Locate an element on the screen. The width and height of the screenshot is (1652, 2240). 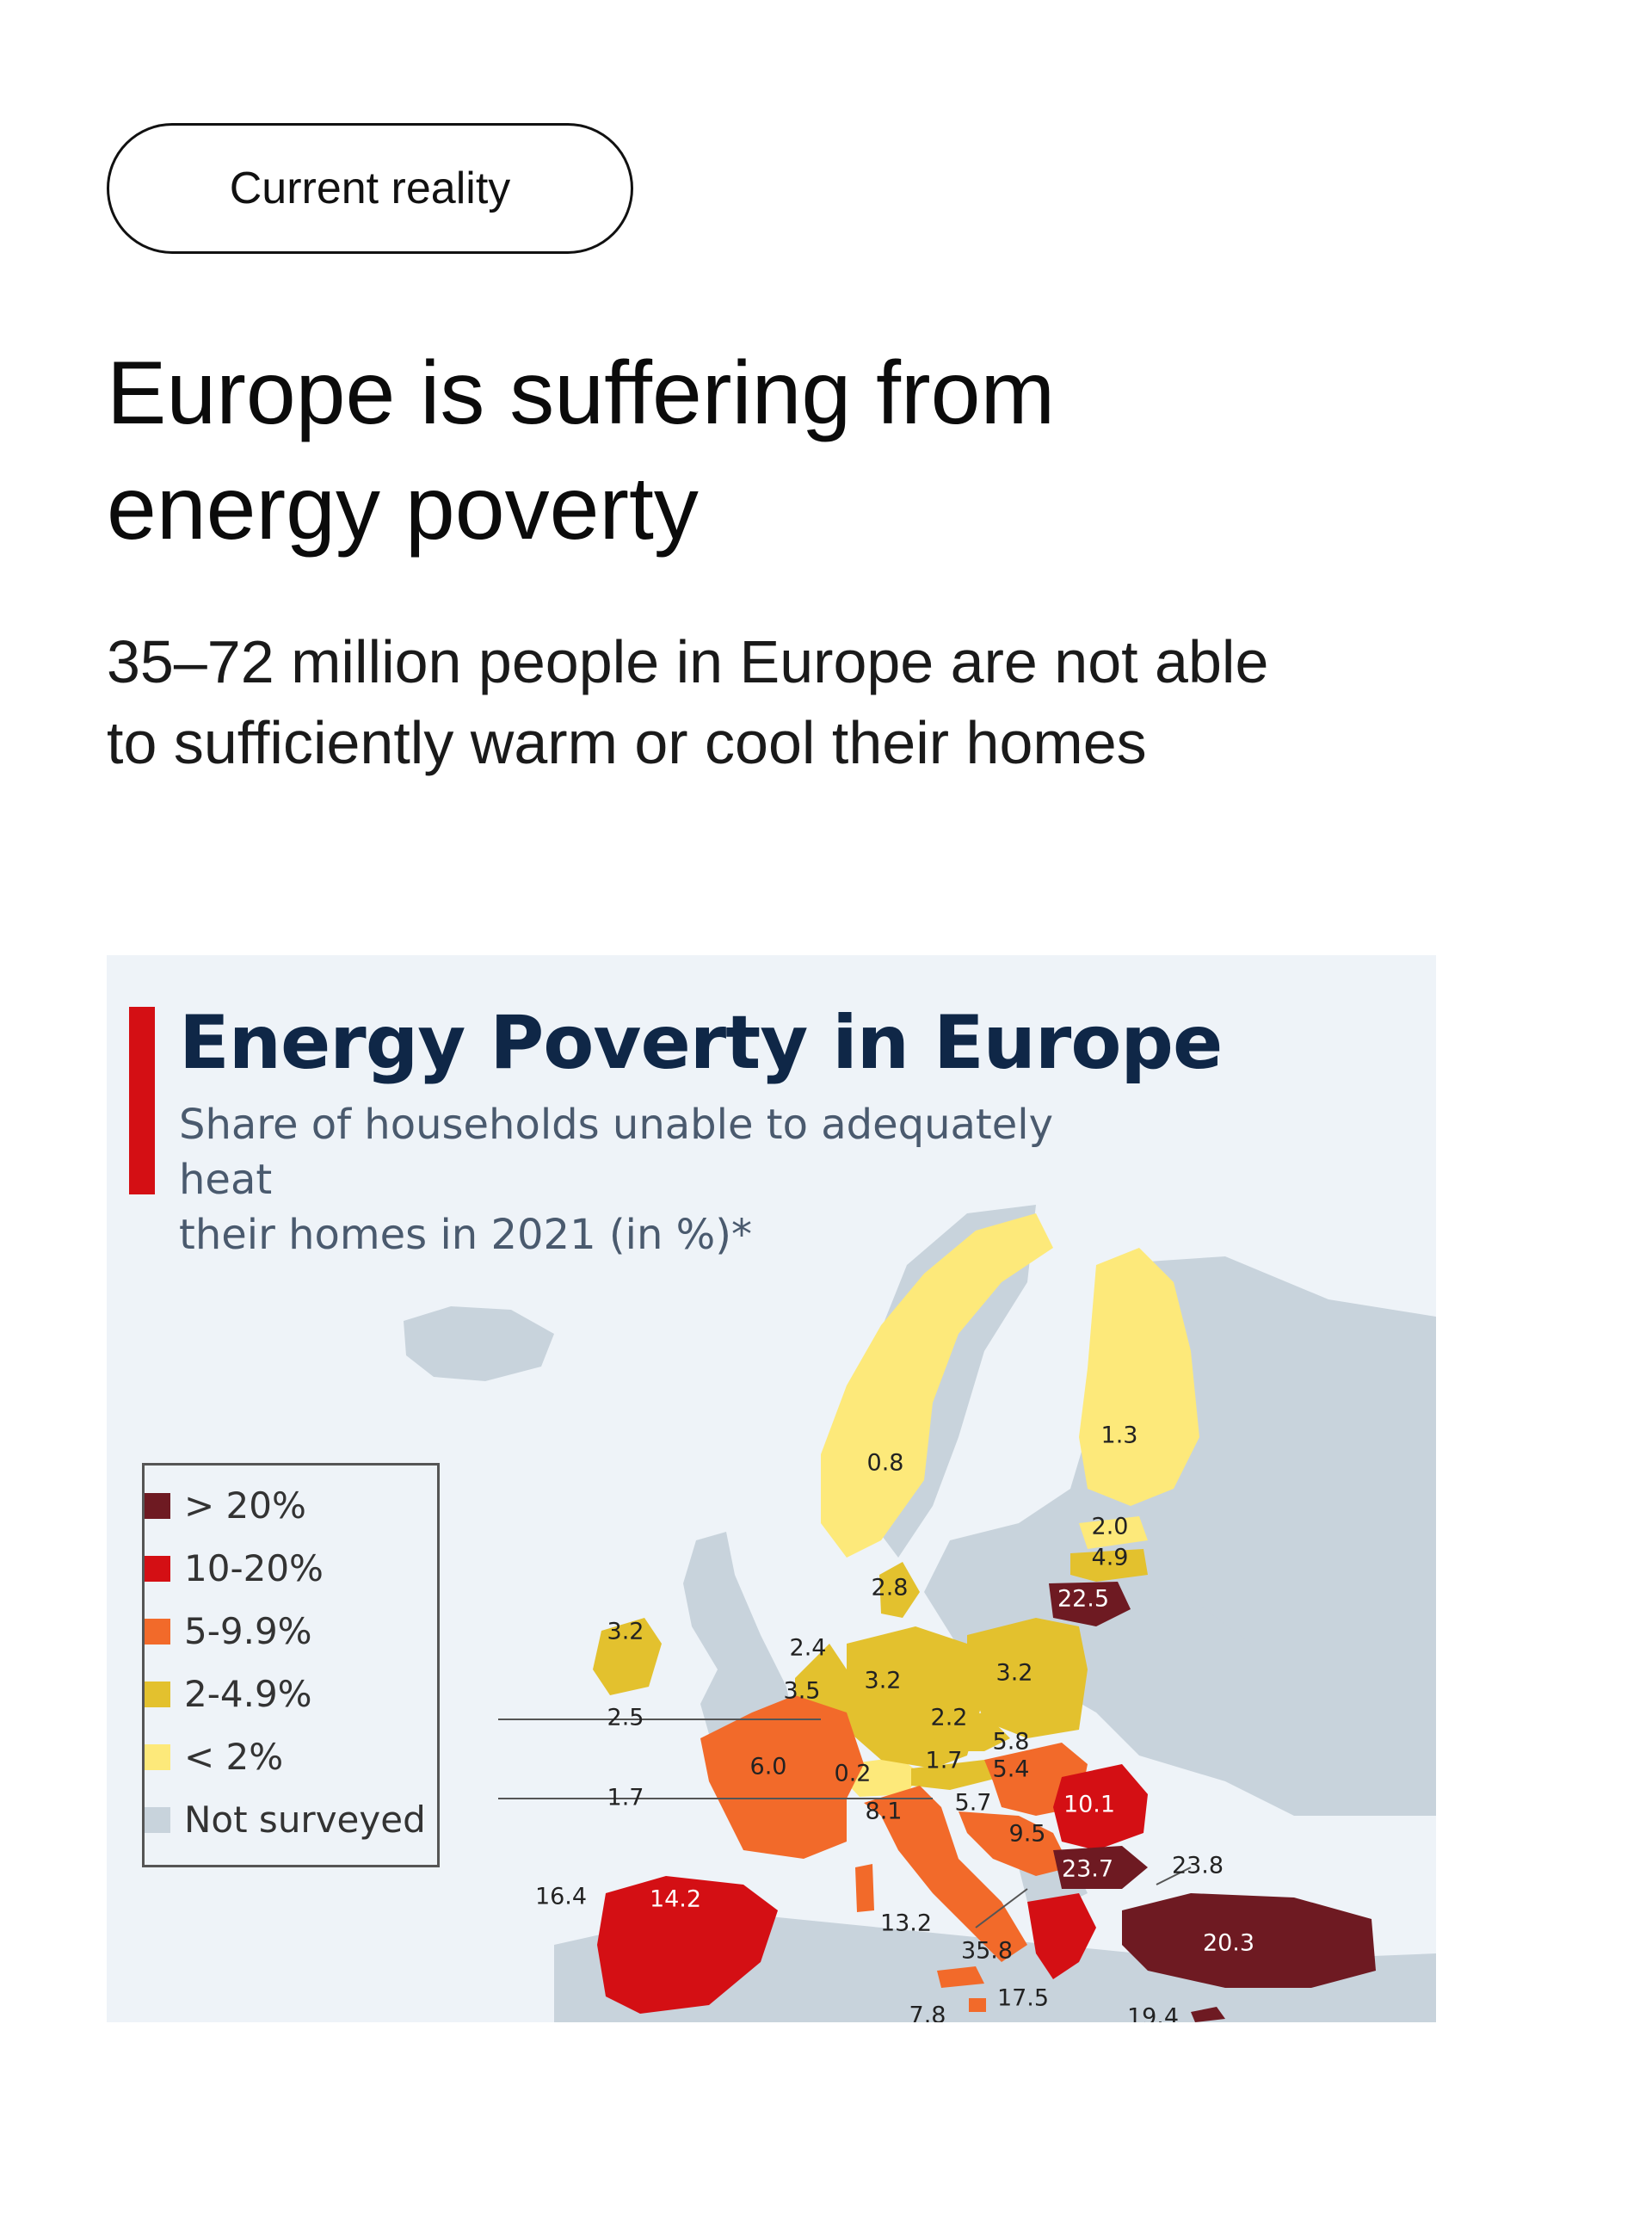
title-line-2: energy poverty is located at coordinates (403, 508).